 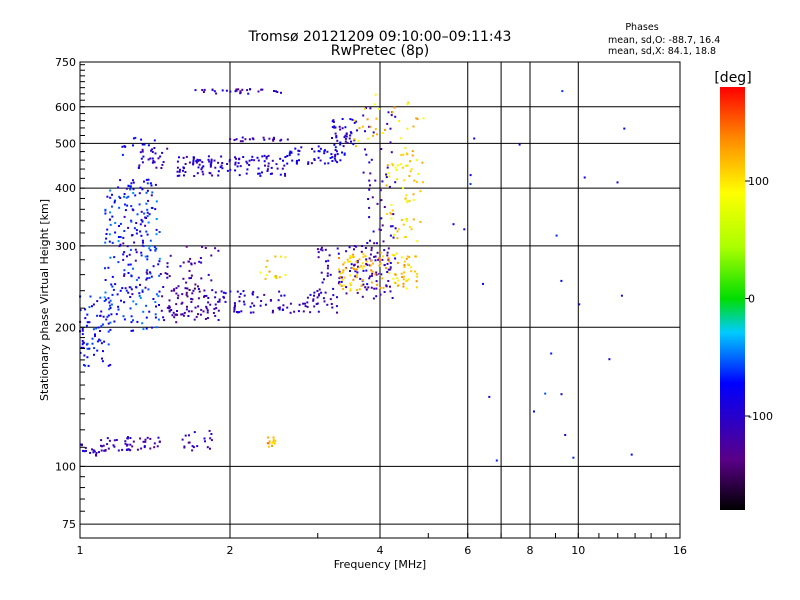 I want to click on x-tick-label: 2, so click(x=230, y=550).